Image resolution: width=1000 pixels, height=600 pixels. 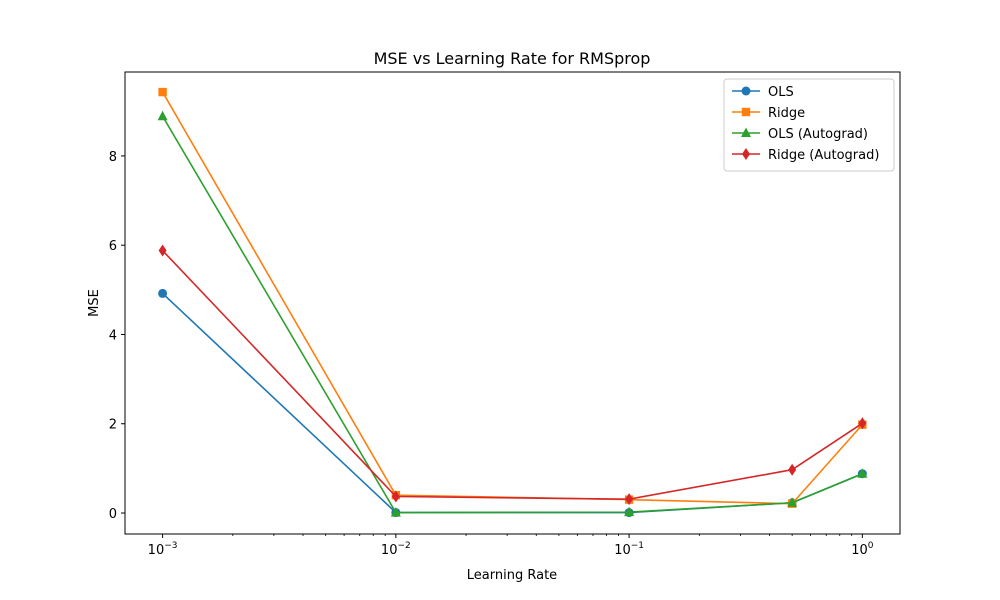 I want to click on x-tick-label: 10⁻³, so click(x=163, y=549).